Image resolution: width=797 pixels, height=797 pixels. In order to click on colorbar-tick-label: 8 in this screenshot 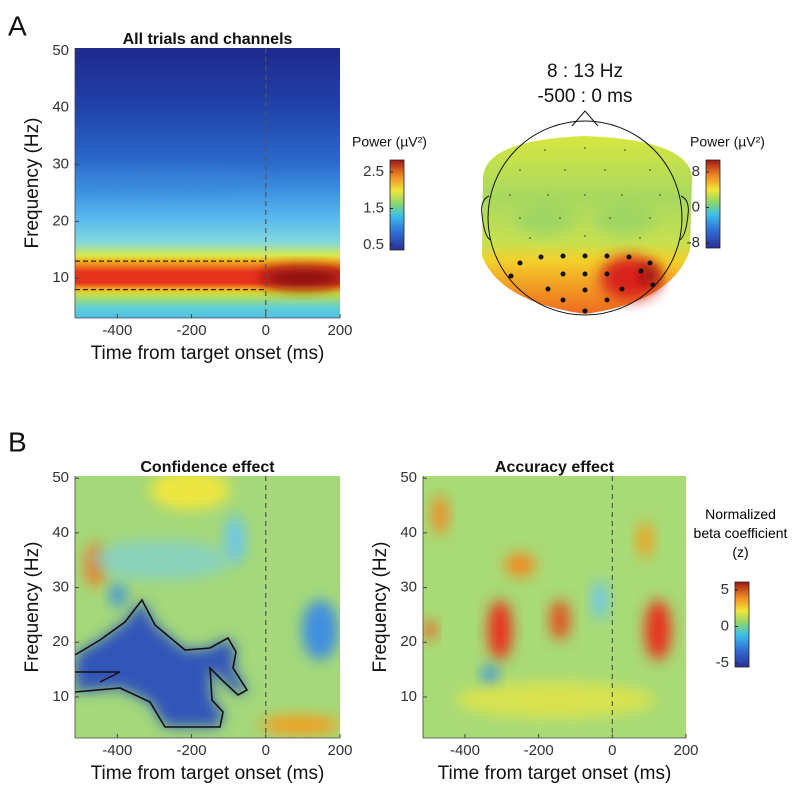, I will do `click(696, 171)`.